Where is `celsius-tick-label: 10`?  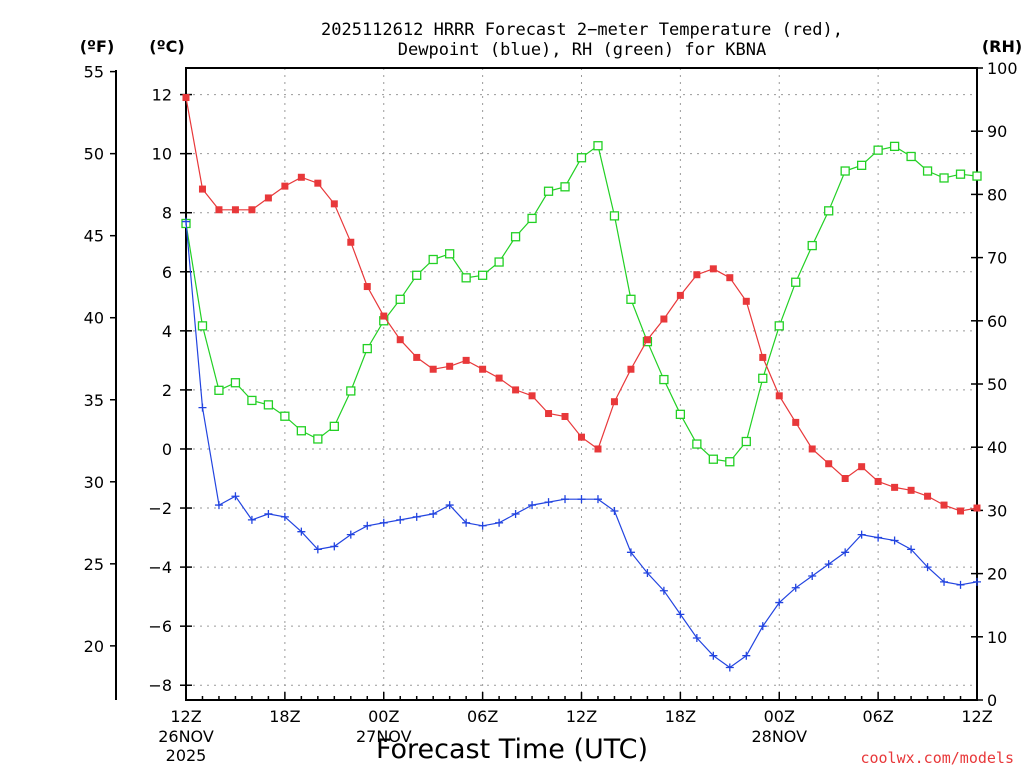 celsius-tick-label: 10 is located at coordinates (162, 154).